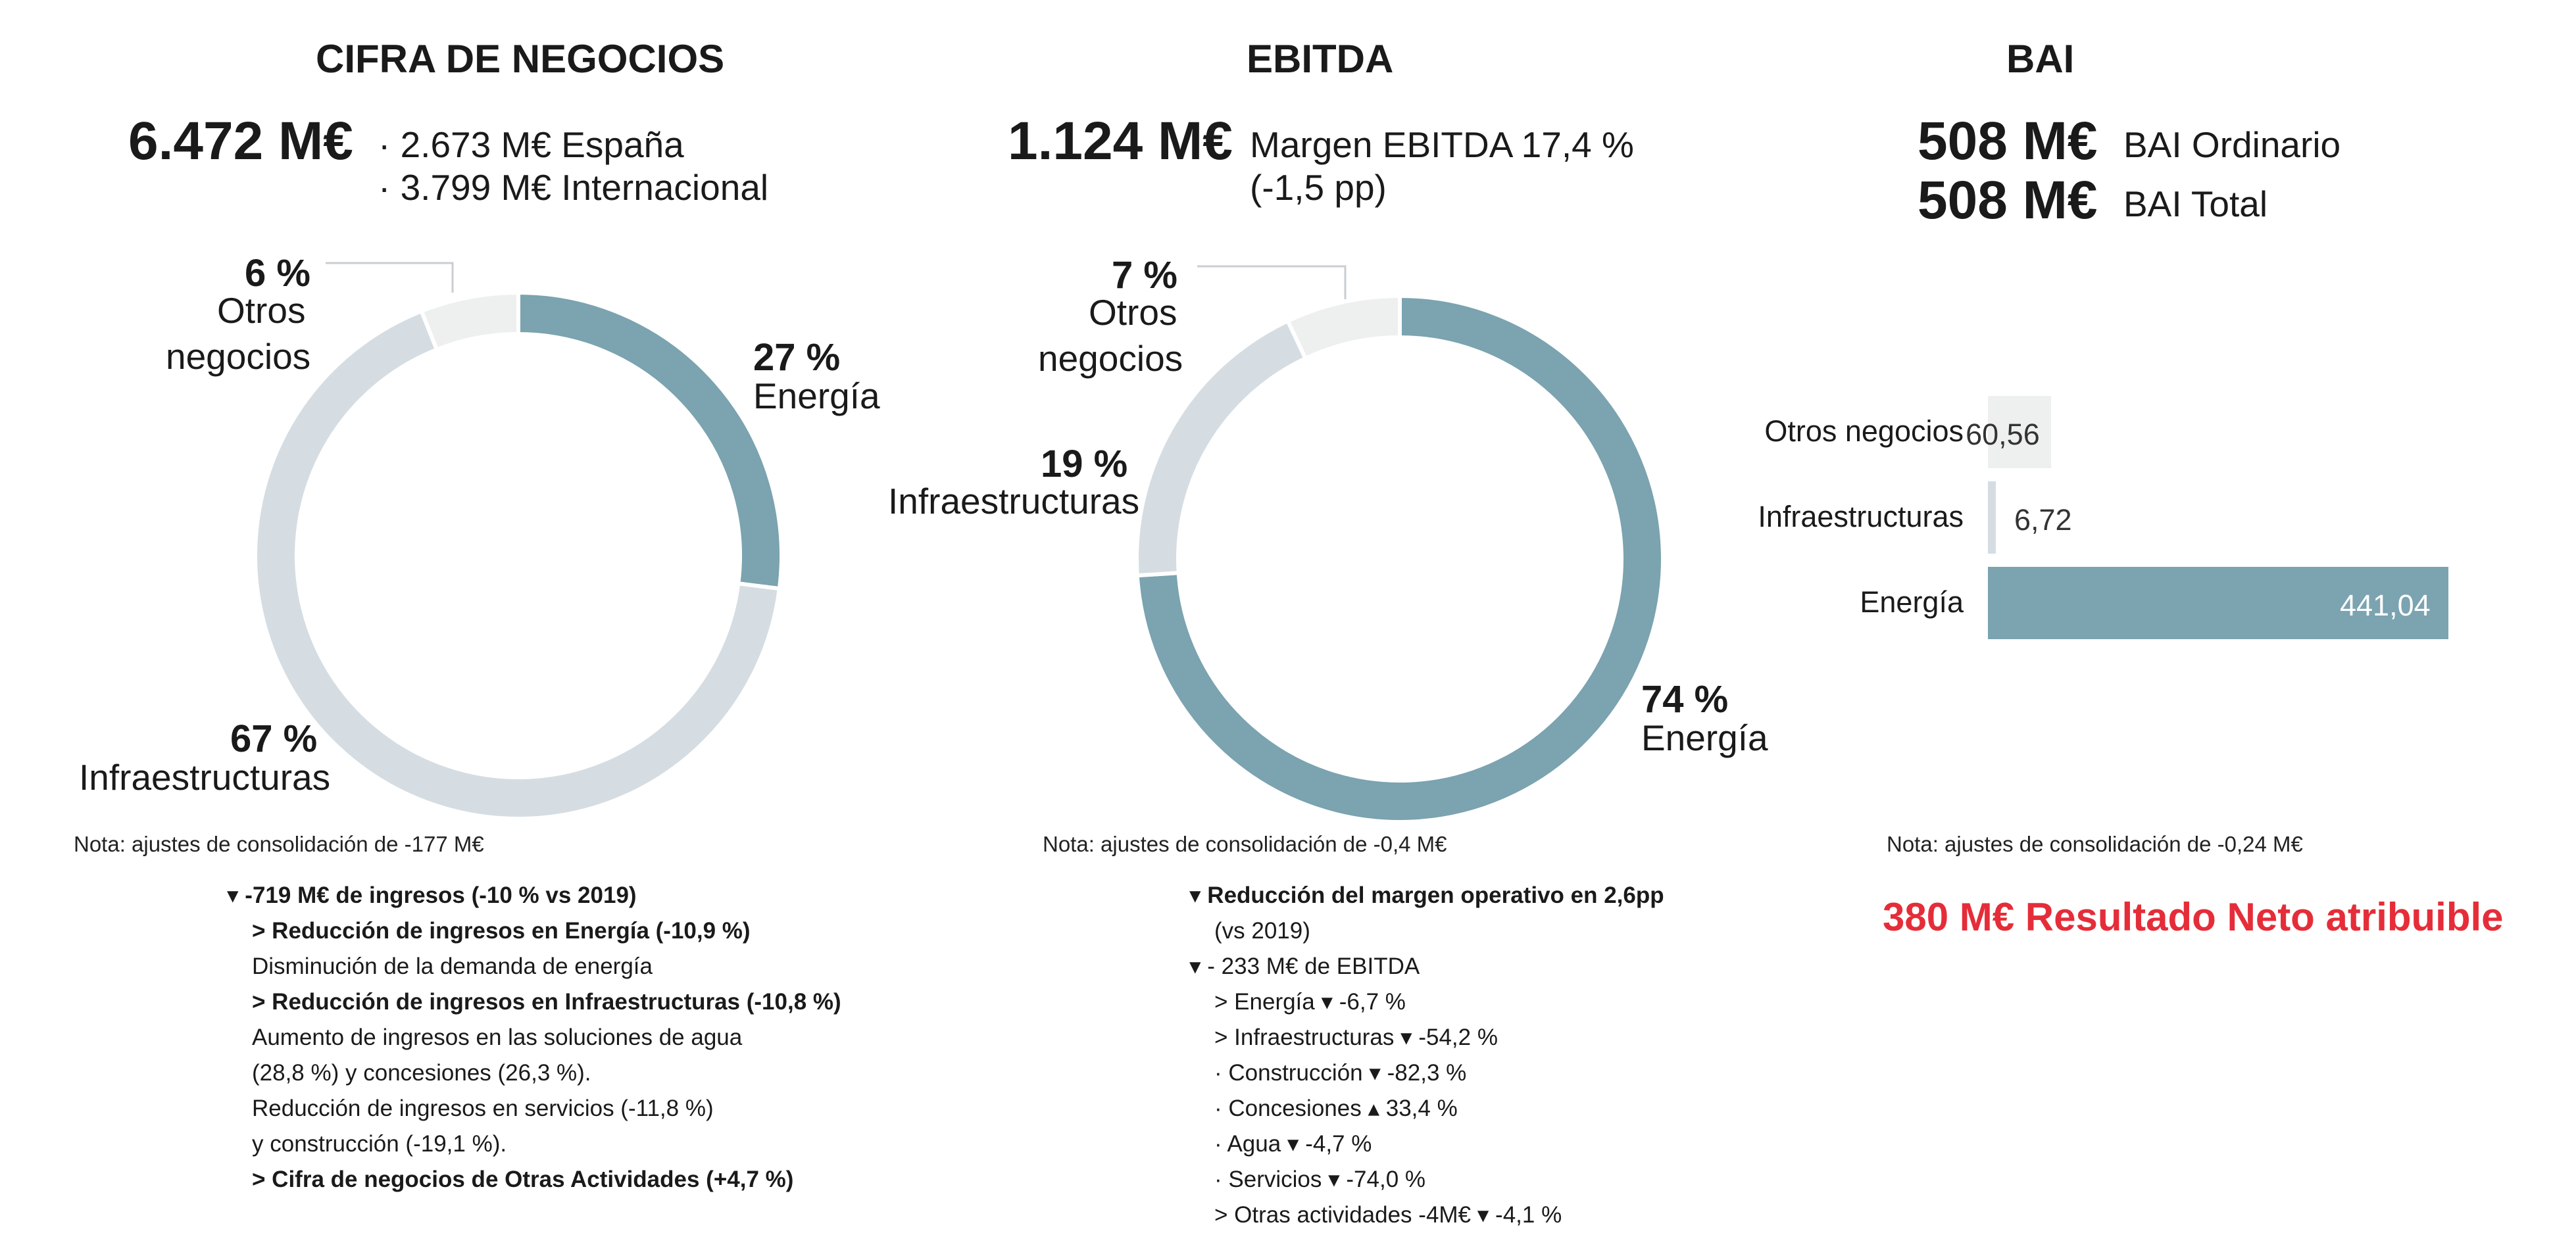 The image size is (2576, 1233). Describe the element at coordinates (1319, 1179) in the screenshot. I see `ebitda-detail-line: · Servicios ▾ -74,0 %` at that location.